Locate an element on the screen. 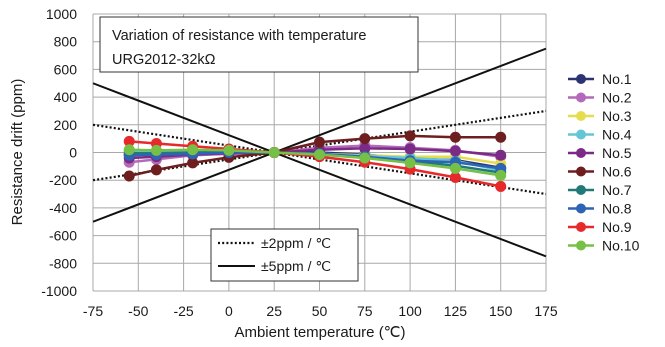 Image resolution: width=665 pixels, height=347 pixels. legend-item-no-2: No.2 is located at coordinates (600, 98).